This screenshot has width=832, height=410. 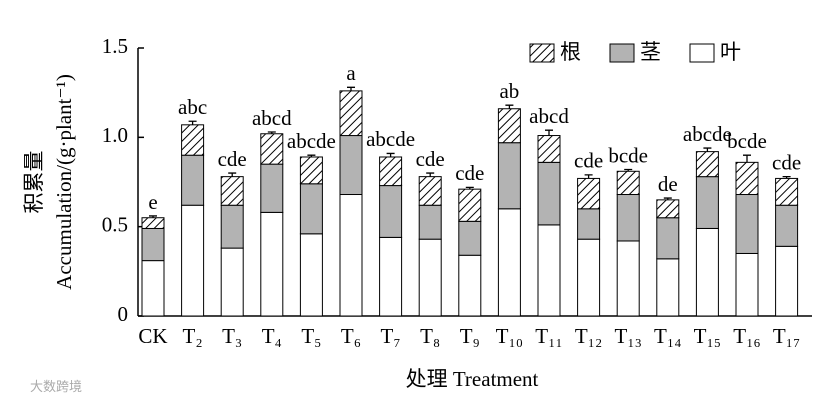 What do you see at coordinates (548, 336) in the screenshot?
I see `x-tick-label: T₁₁` at bounding box center [548, 336].